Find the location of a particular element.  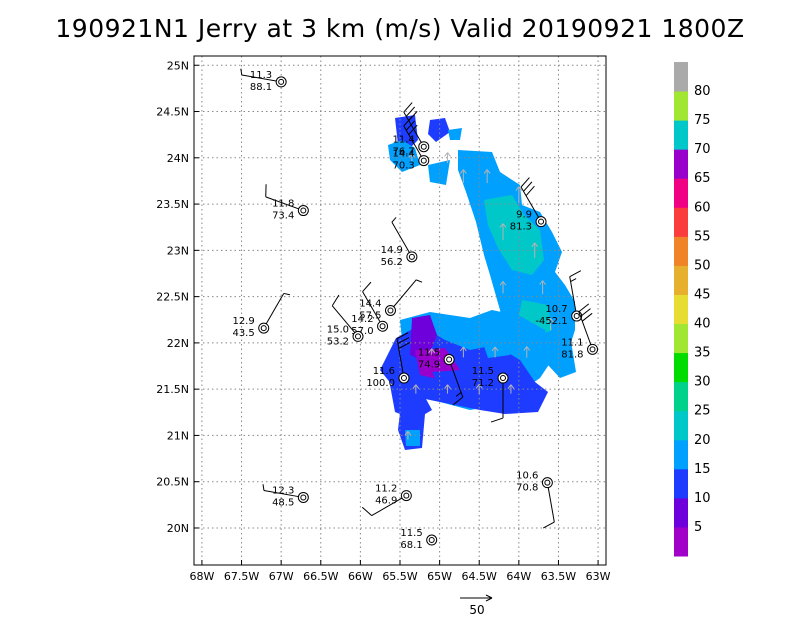

station-value-top: 10.7 is located at coordinates (556, 309).